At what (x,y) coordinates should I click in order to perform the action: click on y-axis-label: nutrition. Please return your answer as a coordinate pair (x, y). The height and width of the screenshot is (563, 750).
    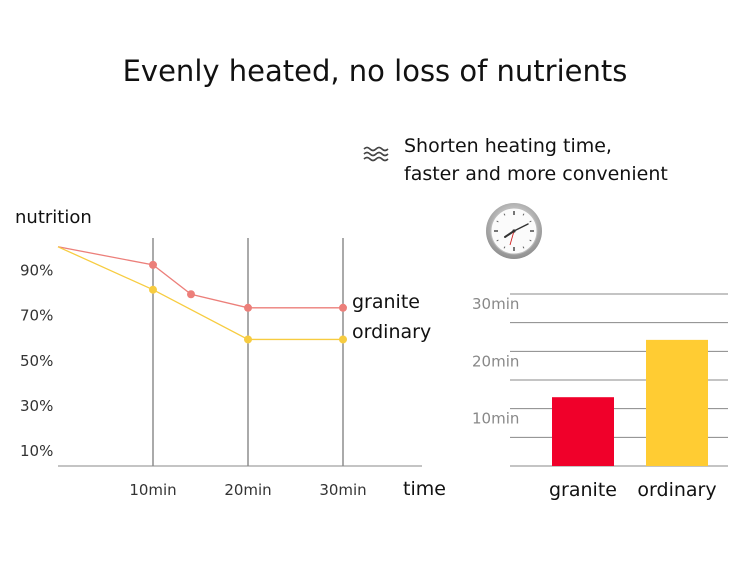
    Looking at the image, I should click on (53, 217).